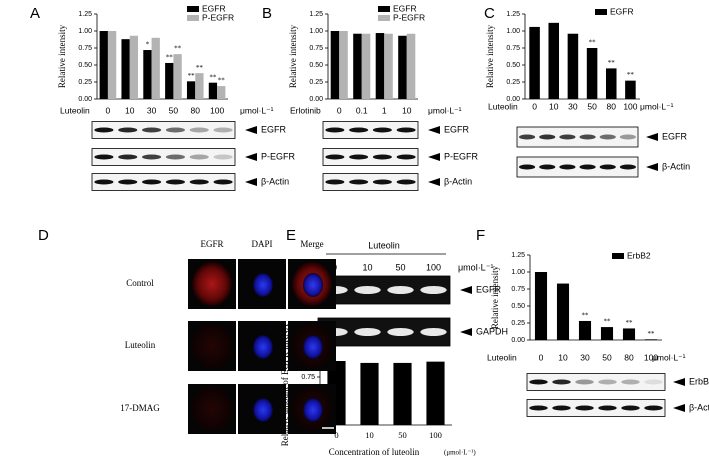  What do you see at coordinates (445, 110) in the screenshot?
I see `x-unit: μmol·L⁻¹` at bounding box center [445, 110].